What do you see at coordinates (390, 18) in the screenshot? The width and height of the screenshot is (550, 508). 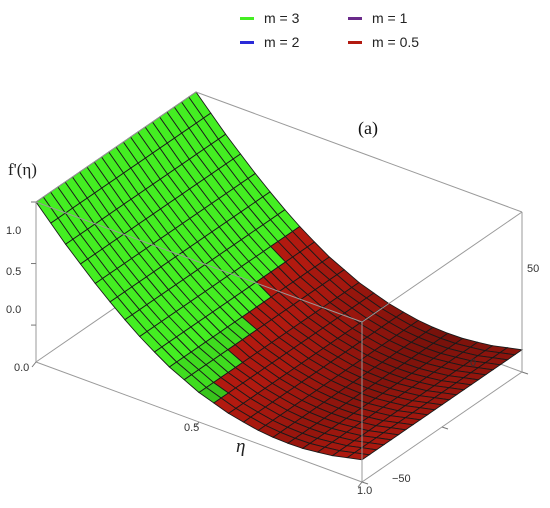 I see `legend-label: m = 1` at bounding box center [390, 18].